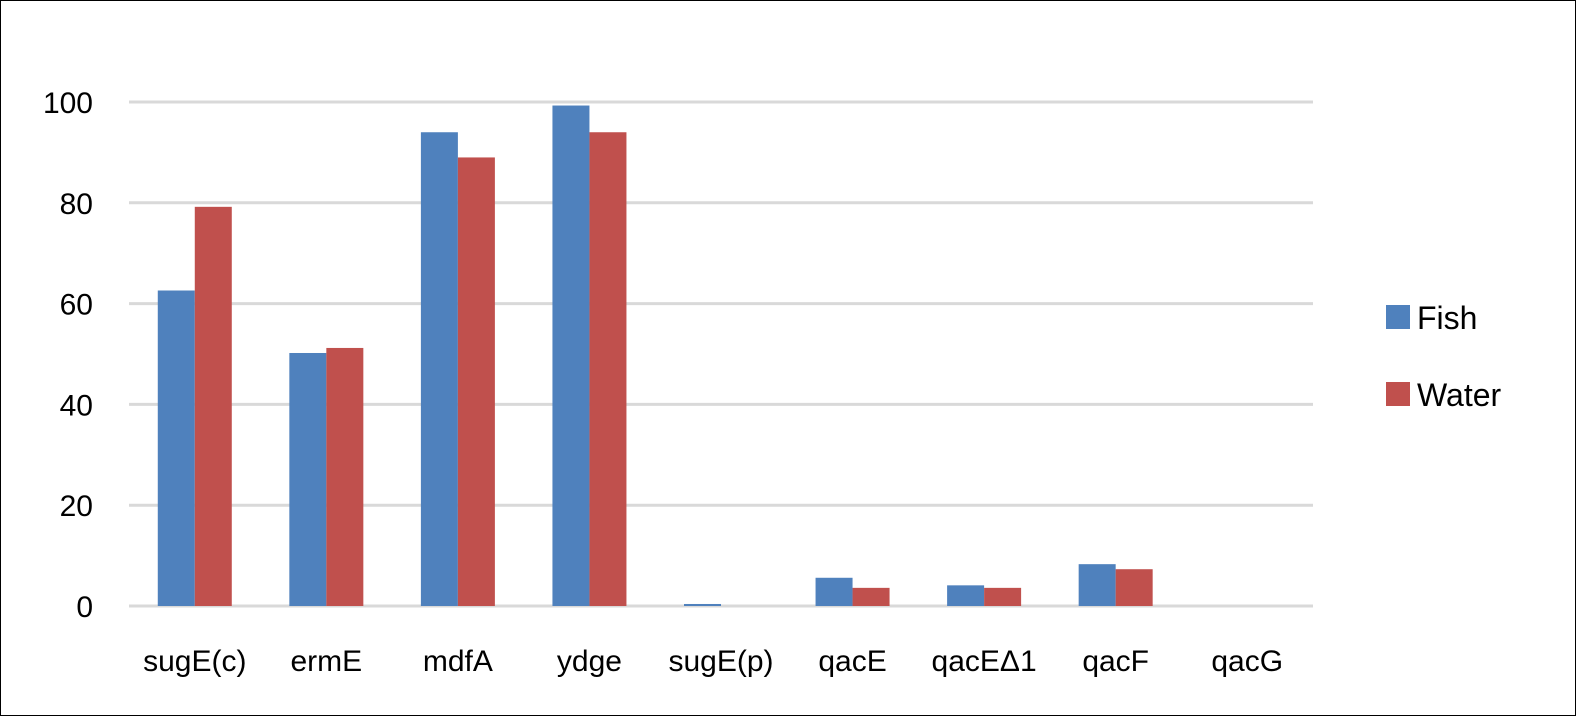 The width and height of the screenshot is (1576, 717). I want to click on x-category-label: qacG, so click(1247, 661).